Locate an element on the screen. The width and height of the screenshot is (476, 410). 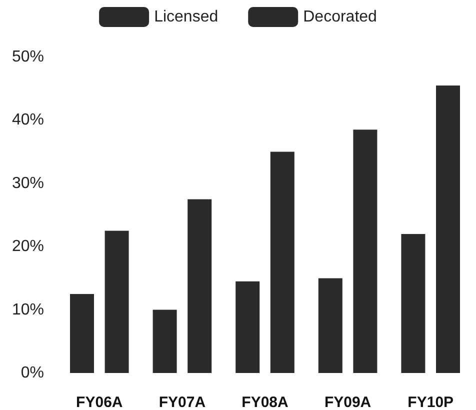
x-tick-label: FY07A is located at coordinates (182, 402).